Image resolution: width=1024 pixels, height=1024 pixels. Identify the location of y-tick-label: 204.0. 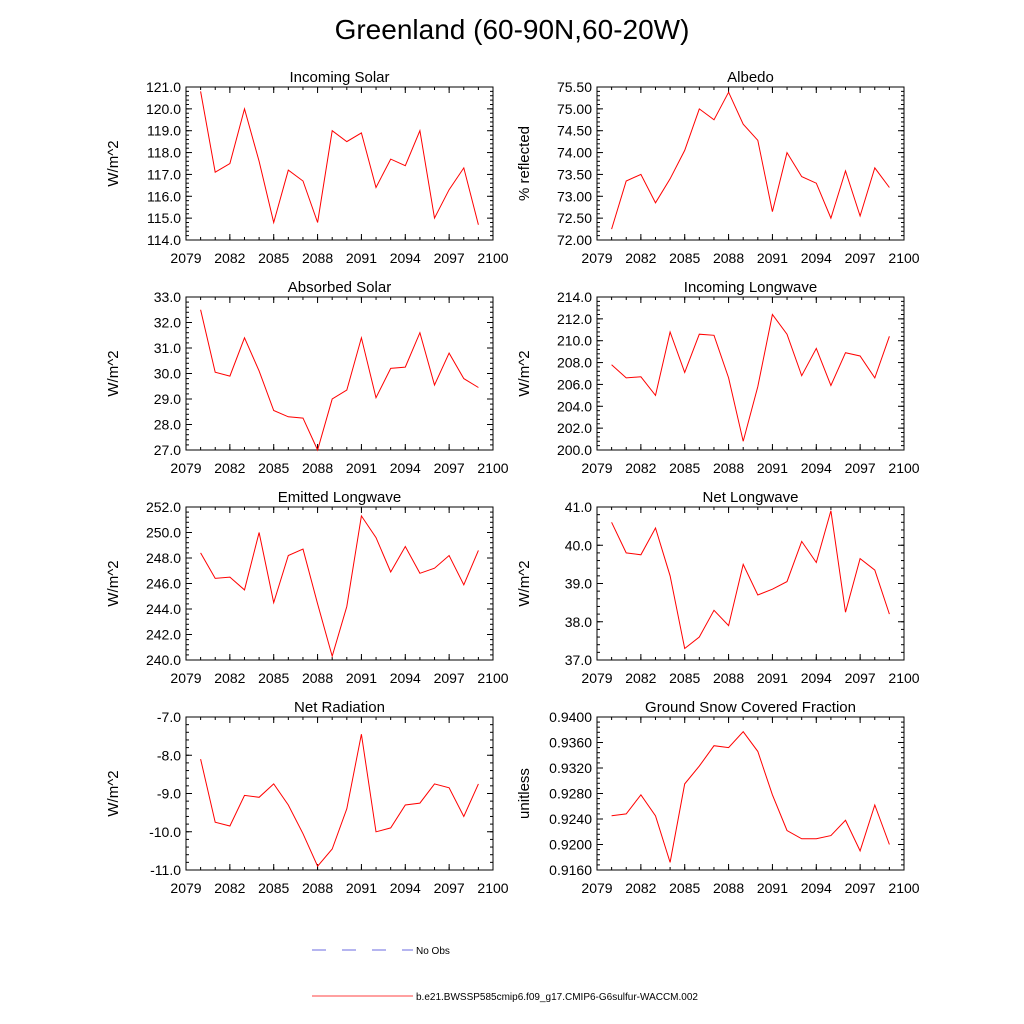
(574, 406).